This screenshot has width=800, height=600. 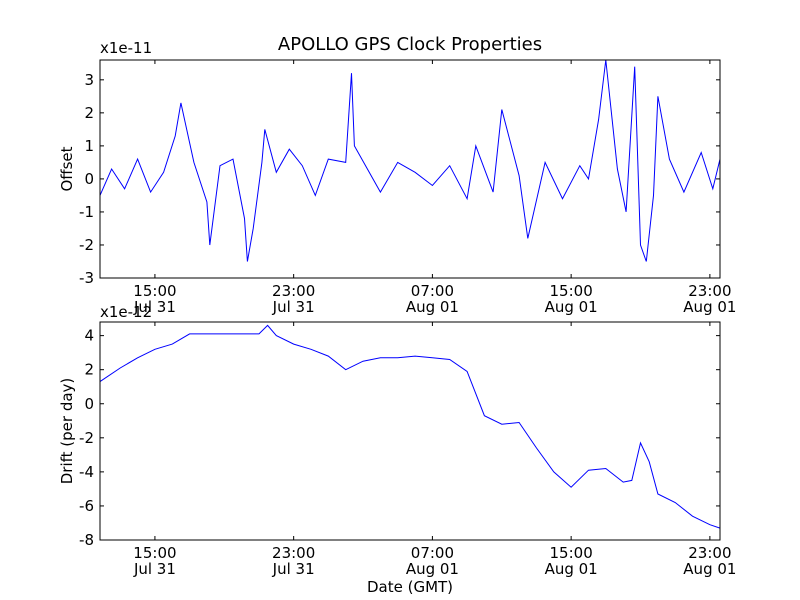 I want to click on drift-y-tick-label: -4, so click(x=86, y=472).